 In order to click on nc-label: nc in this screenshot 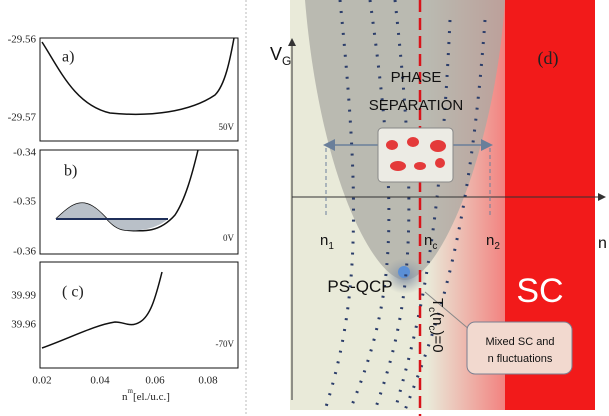, I will do `click(430, 242)`.